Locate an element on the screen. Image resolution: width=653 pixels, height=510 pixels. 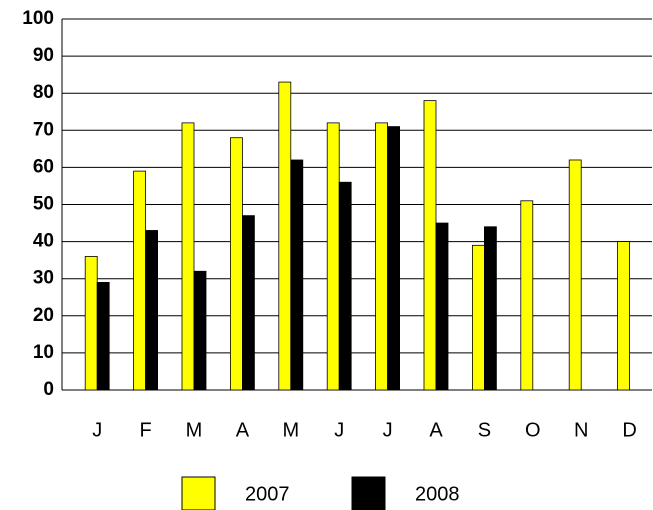
y-tick-label: 100 is located at coordinates (38, 18).